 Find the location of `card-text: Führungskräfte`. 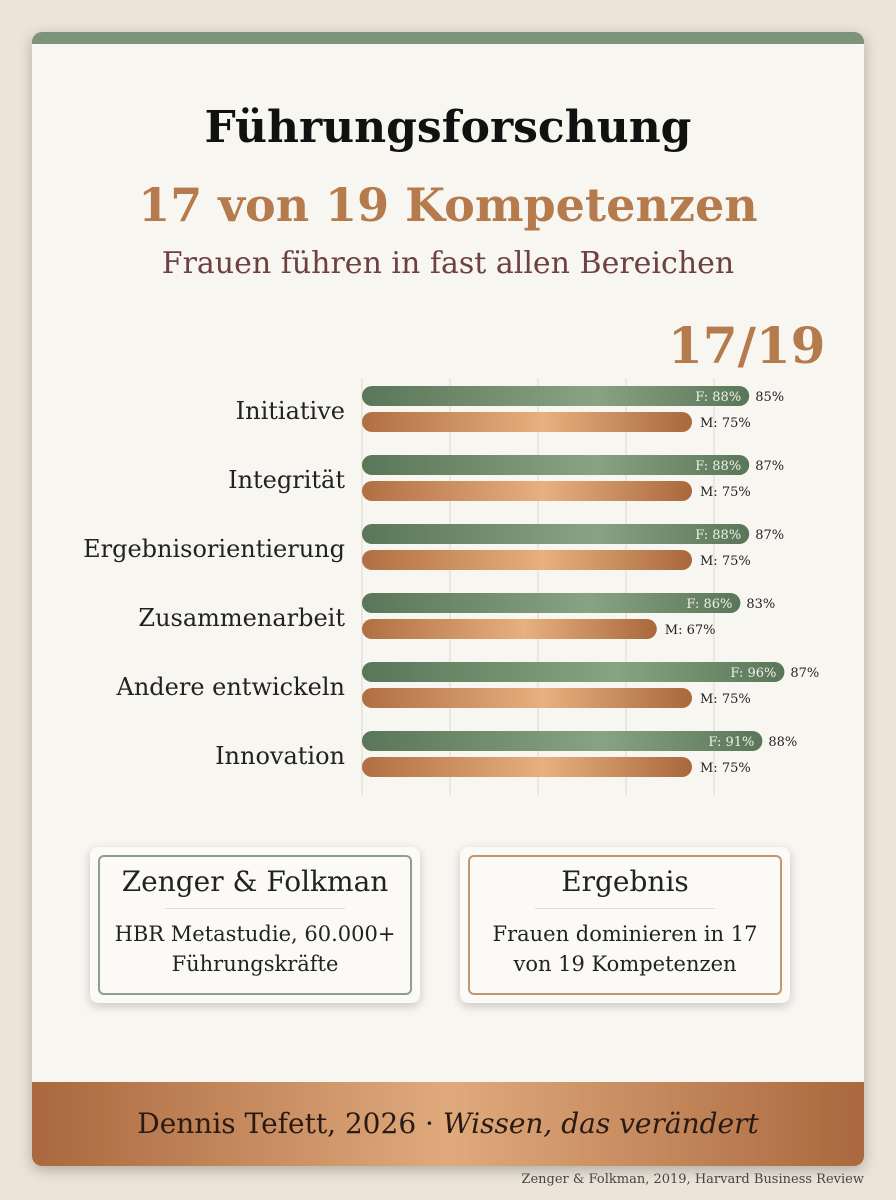

card-text: Führungskräfte is located at coordinates (255, 964).